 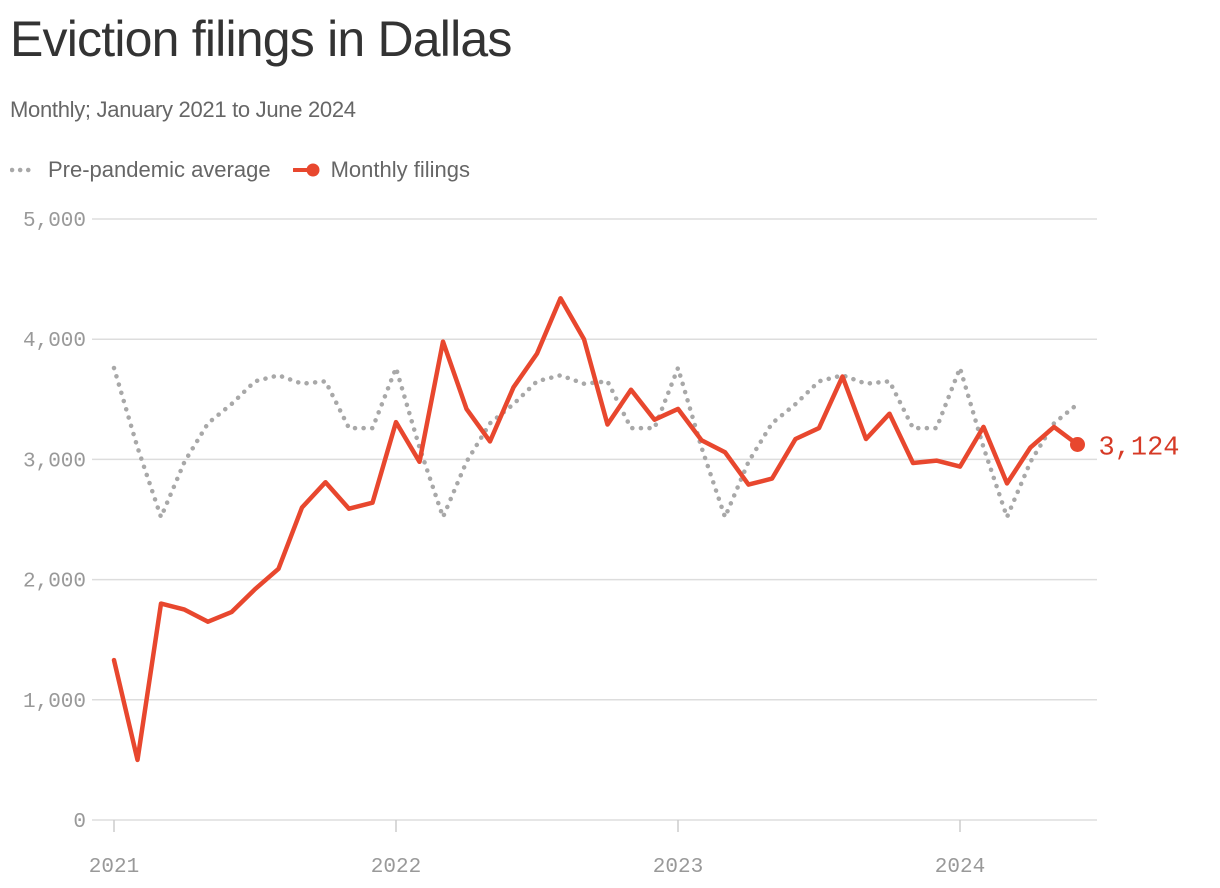 I want to click on y-tick-label-1000: 1,000, so click(x=54, y=702).